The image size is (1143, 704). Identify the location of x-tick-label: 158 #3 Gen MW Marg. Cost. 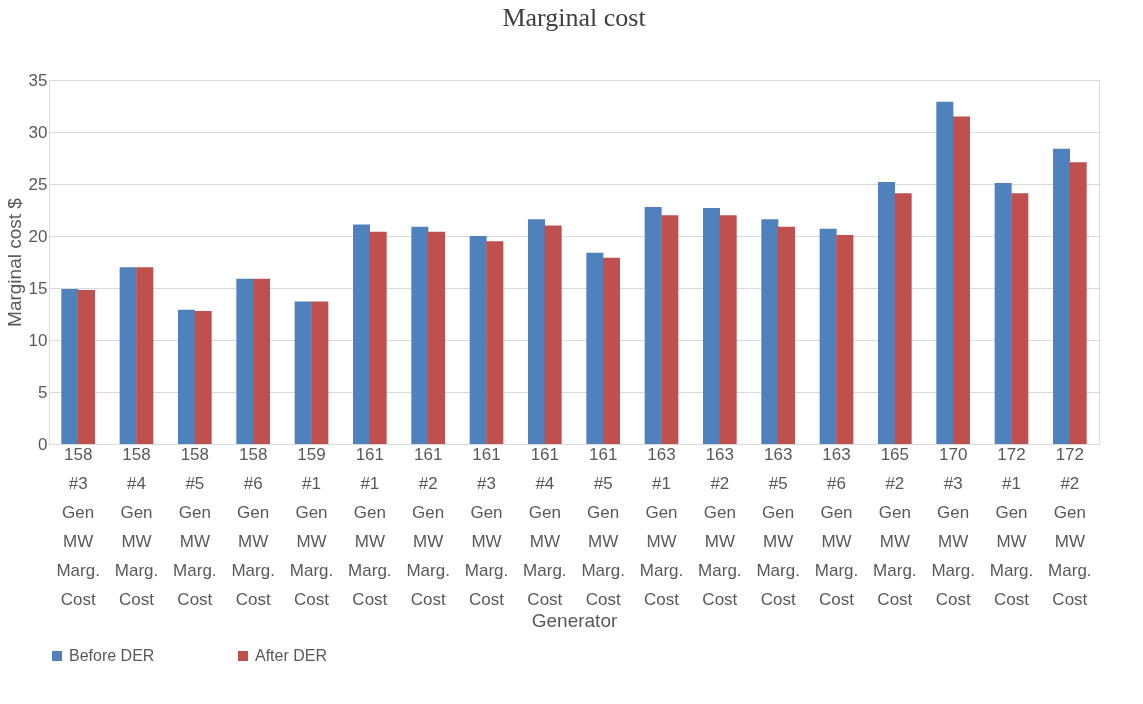
(78, 526).